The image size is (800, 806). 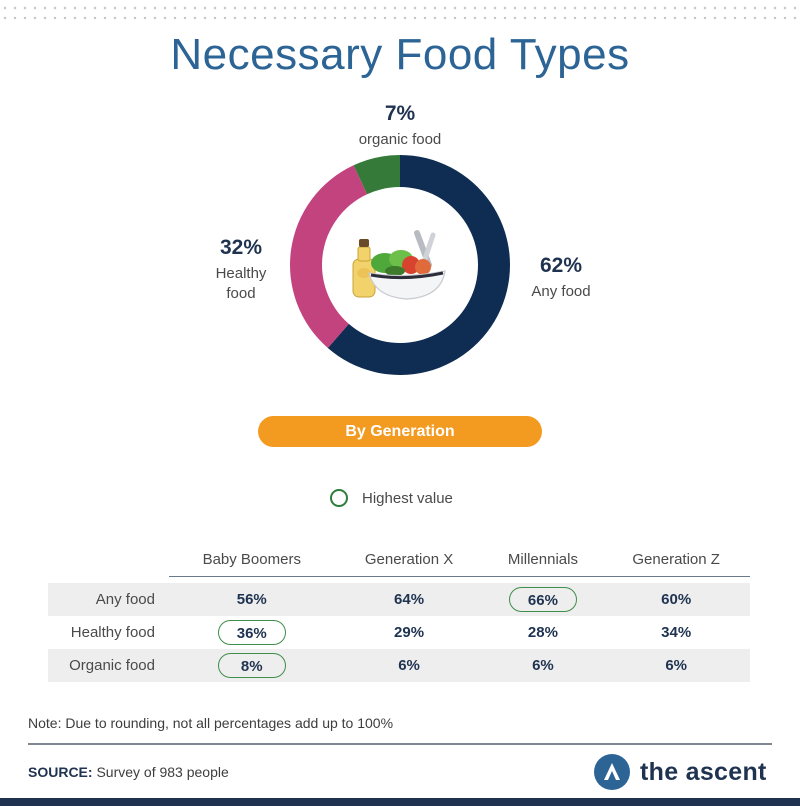 What do you see at coordinates (400, 802) in the screenshot?
I see `bottom-bar` at bounding box center [400, 802].